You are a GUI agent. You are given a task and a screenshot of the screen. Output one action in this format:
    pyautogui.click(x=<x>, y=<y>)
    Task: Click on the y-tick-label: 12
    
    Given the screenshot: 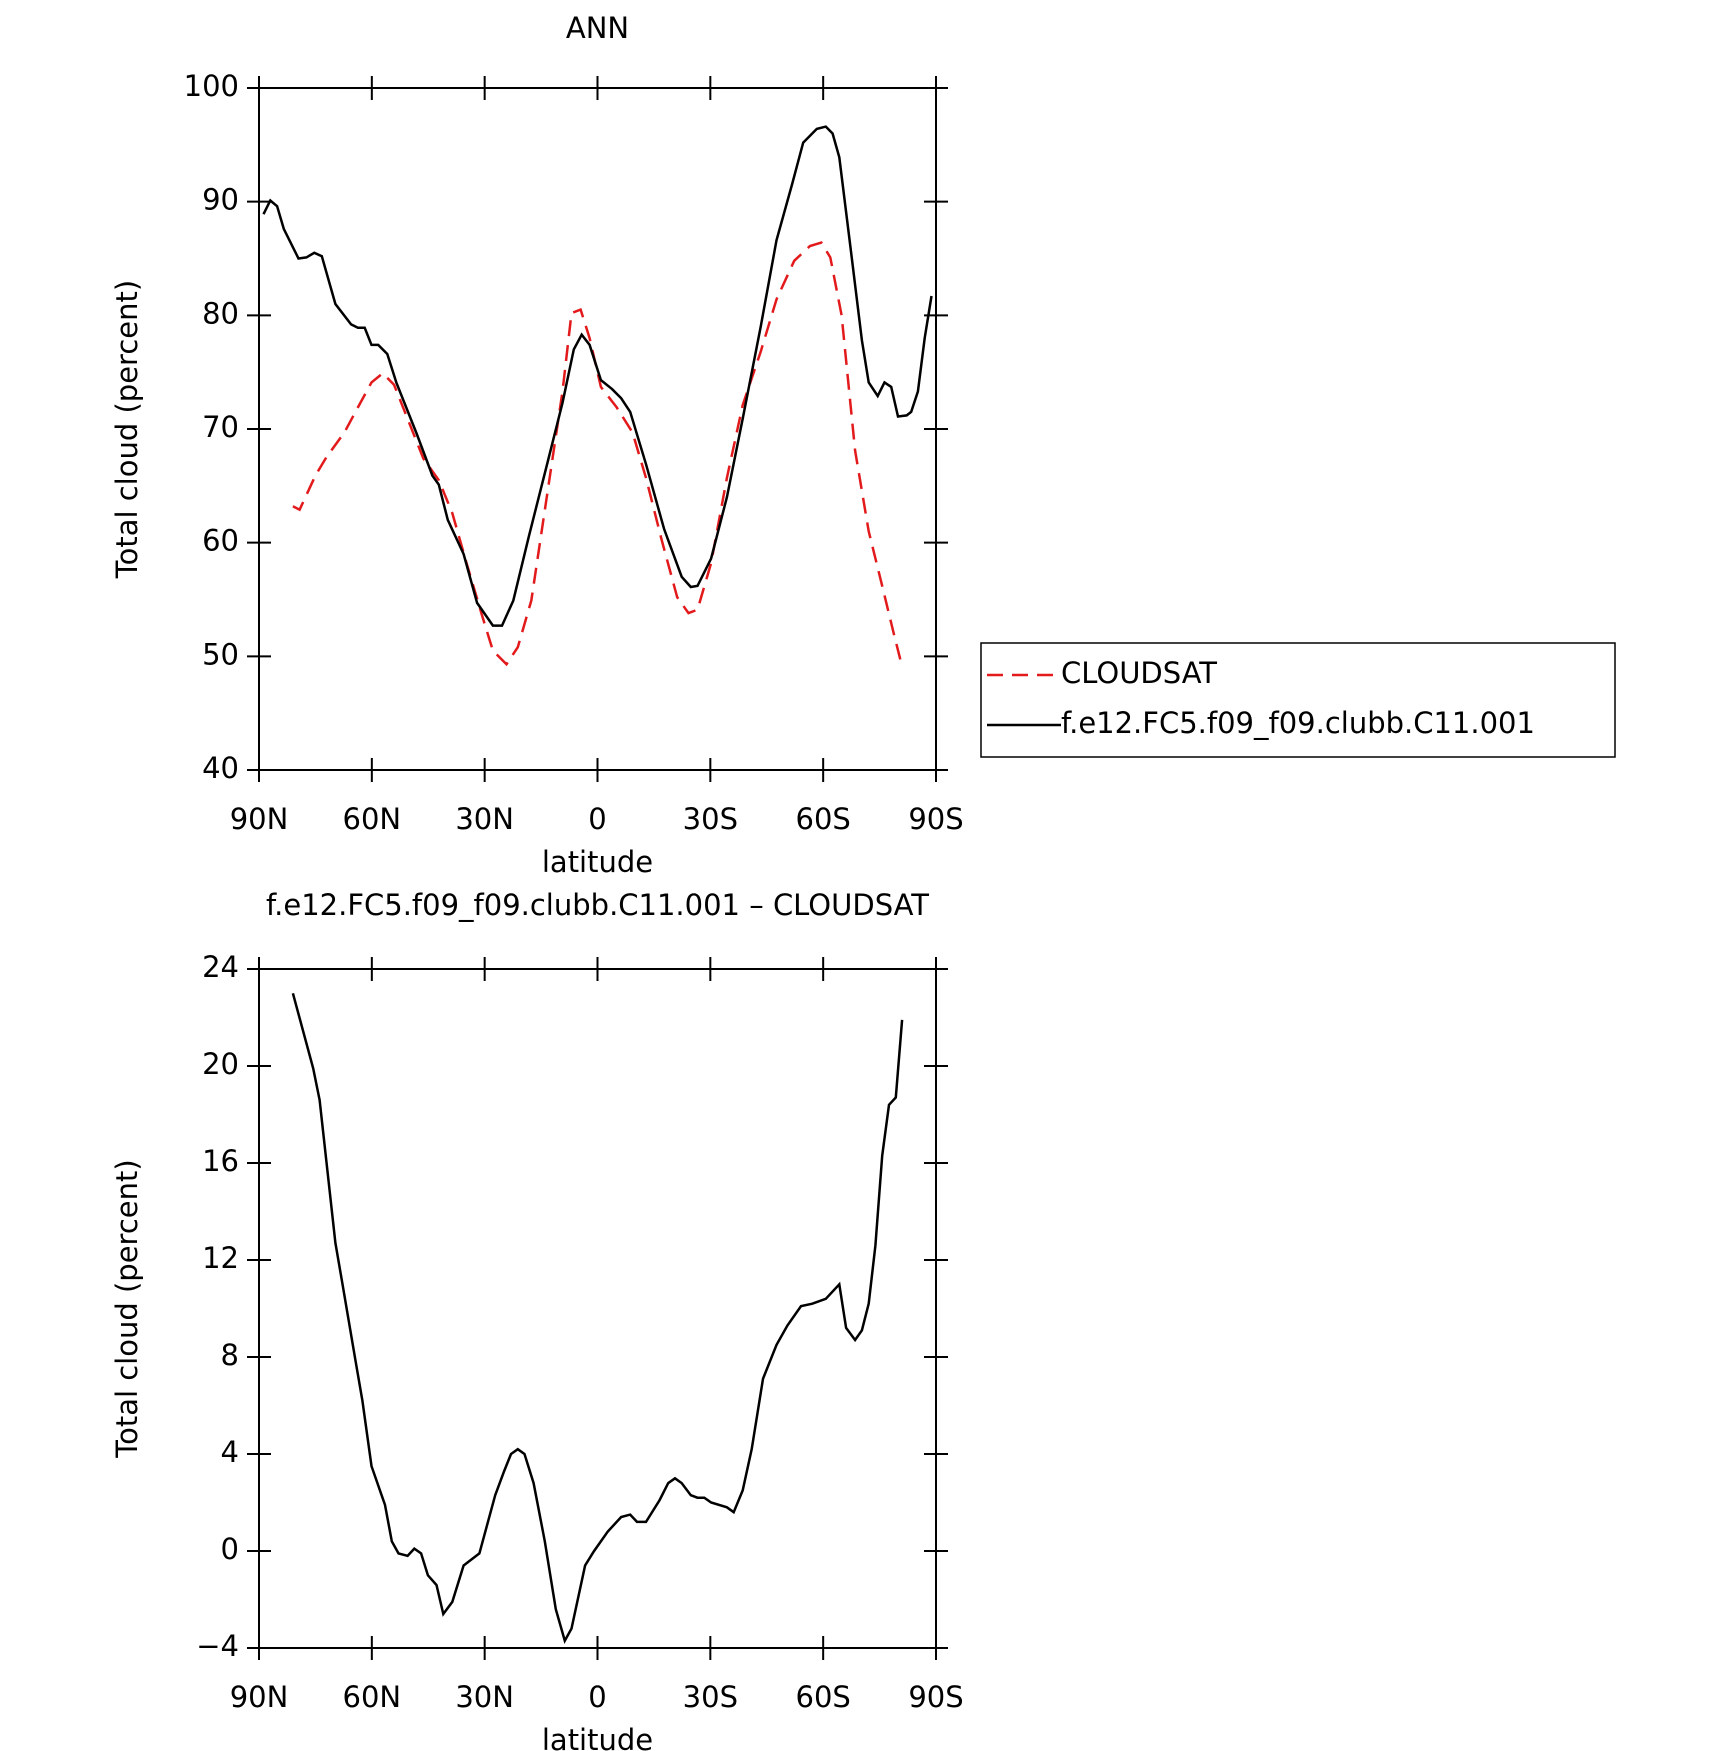 What is the action you would take?
    pyautogui.click(x=220, y=1258)
    